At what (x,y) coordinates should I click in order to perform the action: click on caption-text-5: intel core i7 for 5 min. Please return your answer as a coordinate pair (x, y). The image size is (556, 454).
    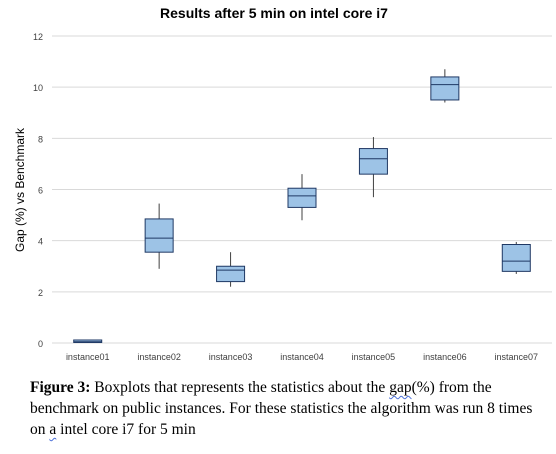
    Looking at the image, I should click on (126, 429).